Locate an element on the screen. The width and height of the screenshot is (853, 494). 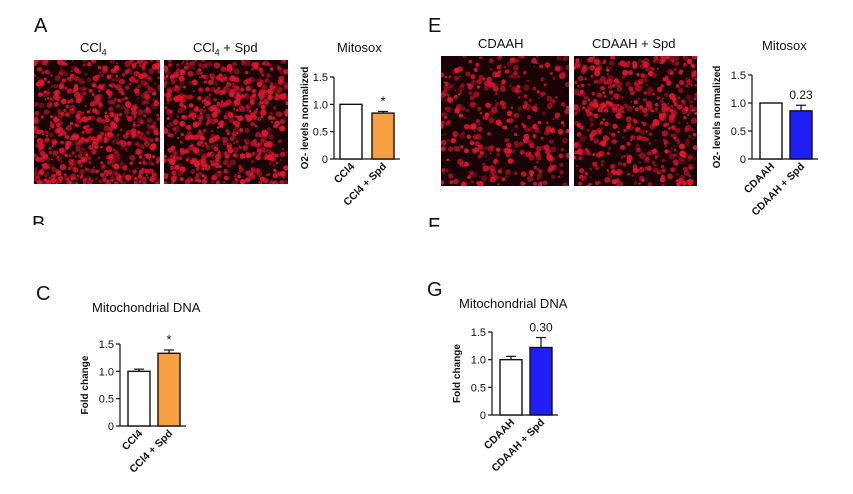
significance-annotation: * is located at coordinates (382, 100).